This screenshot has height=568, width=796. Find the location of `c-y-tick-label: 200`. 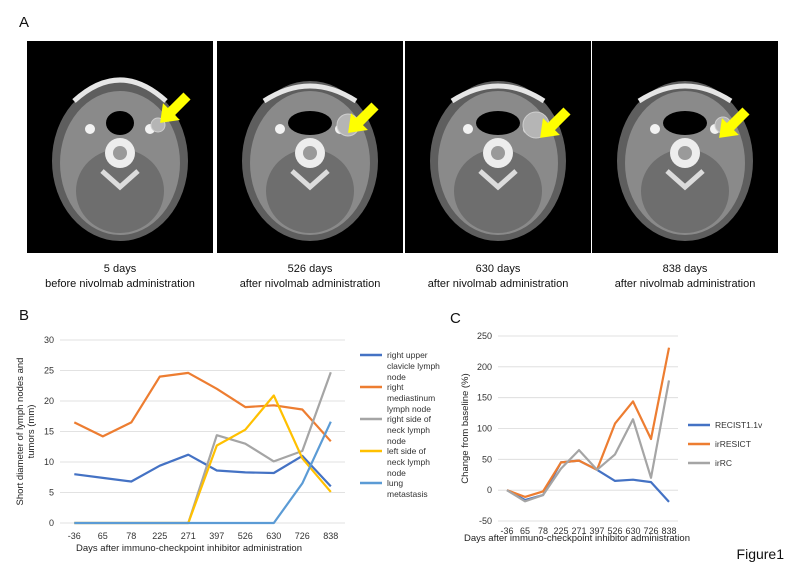

c-y-tick-label: 200 is located at coordinates (484, 367).